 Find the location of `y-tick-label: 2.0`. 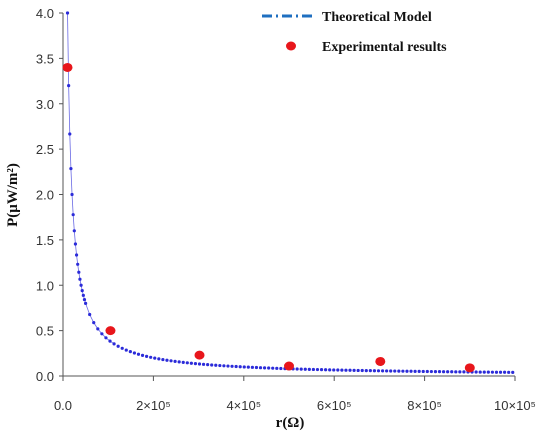

y-tick-label: 2.0 is located at coordinates (45, 195).